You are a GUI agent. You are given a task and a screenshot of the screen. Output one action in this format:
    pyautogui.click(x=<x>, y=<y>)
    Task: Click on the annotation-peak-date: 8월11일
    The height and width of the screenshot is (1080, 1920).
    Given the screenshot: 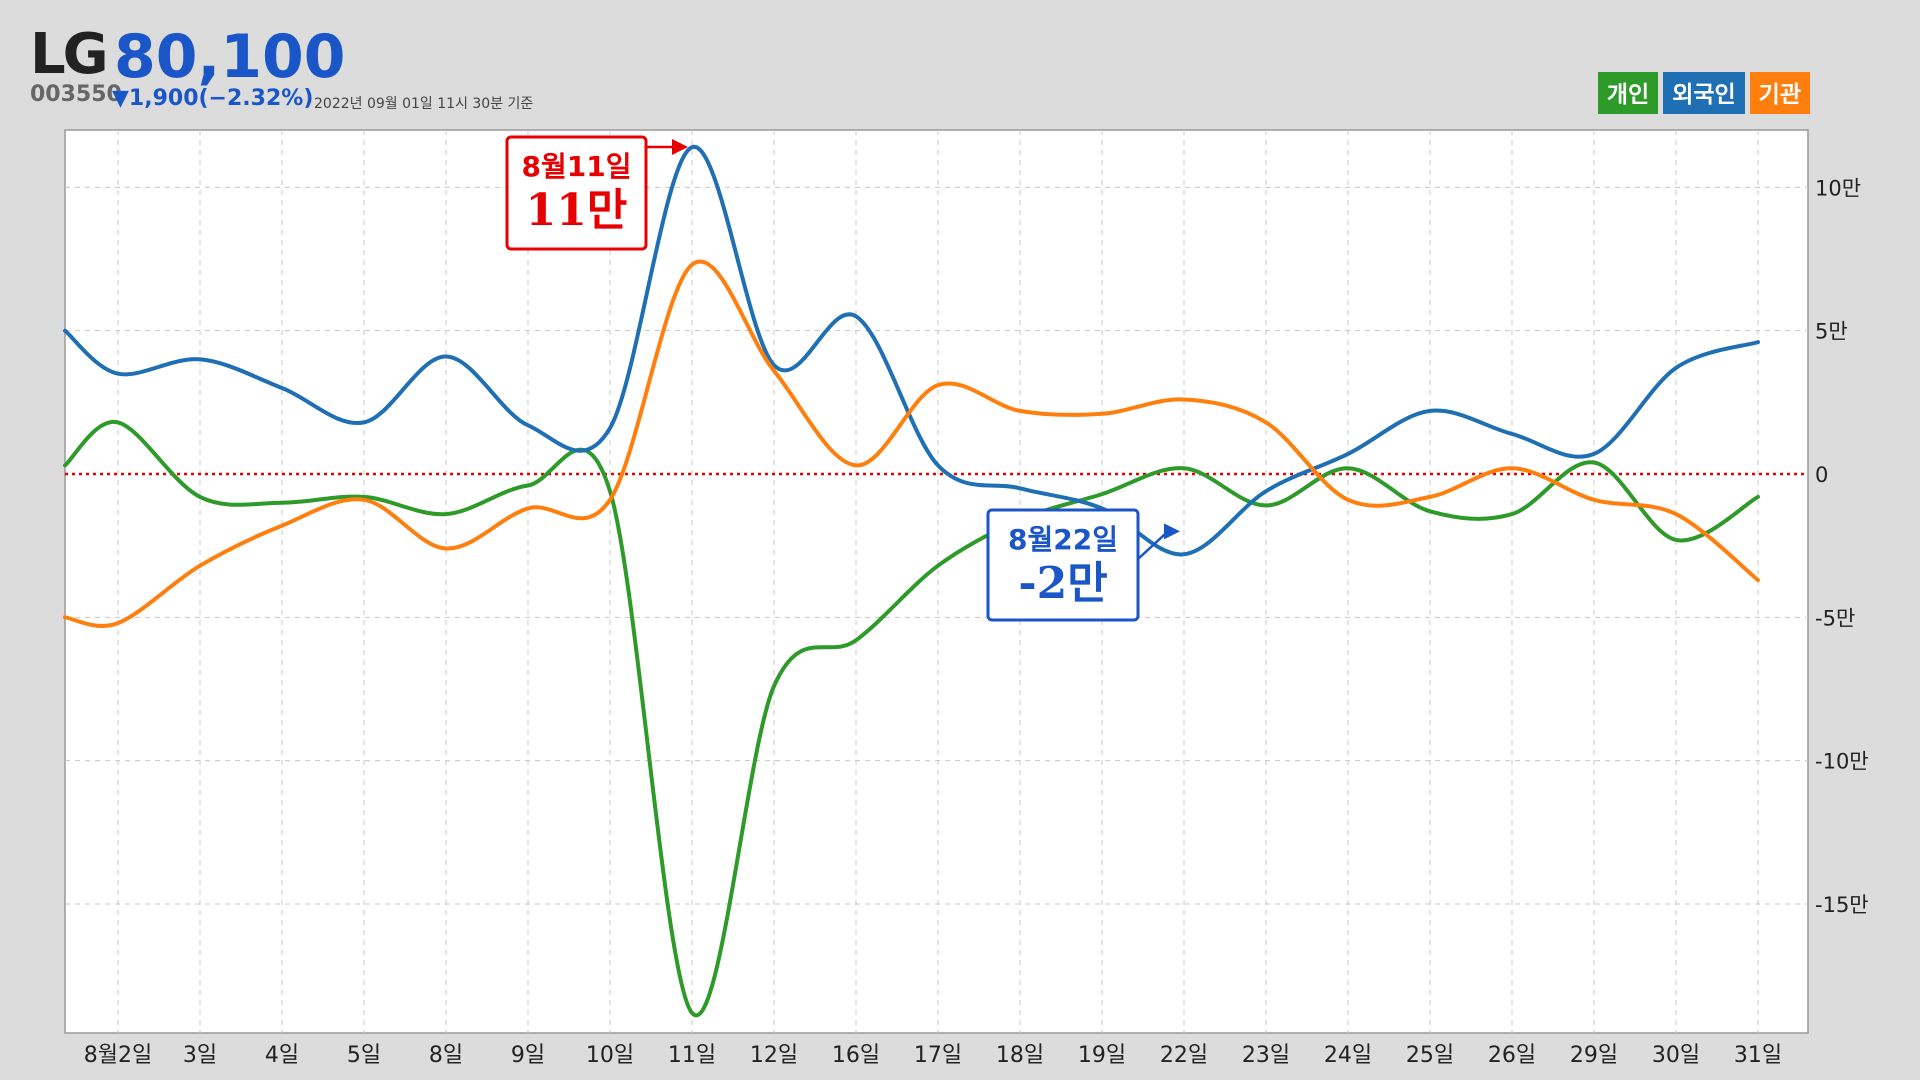 What is the action you would take?
    pyautogui.click(x=577, y=166)
    